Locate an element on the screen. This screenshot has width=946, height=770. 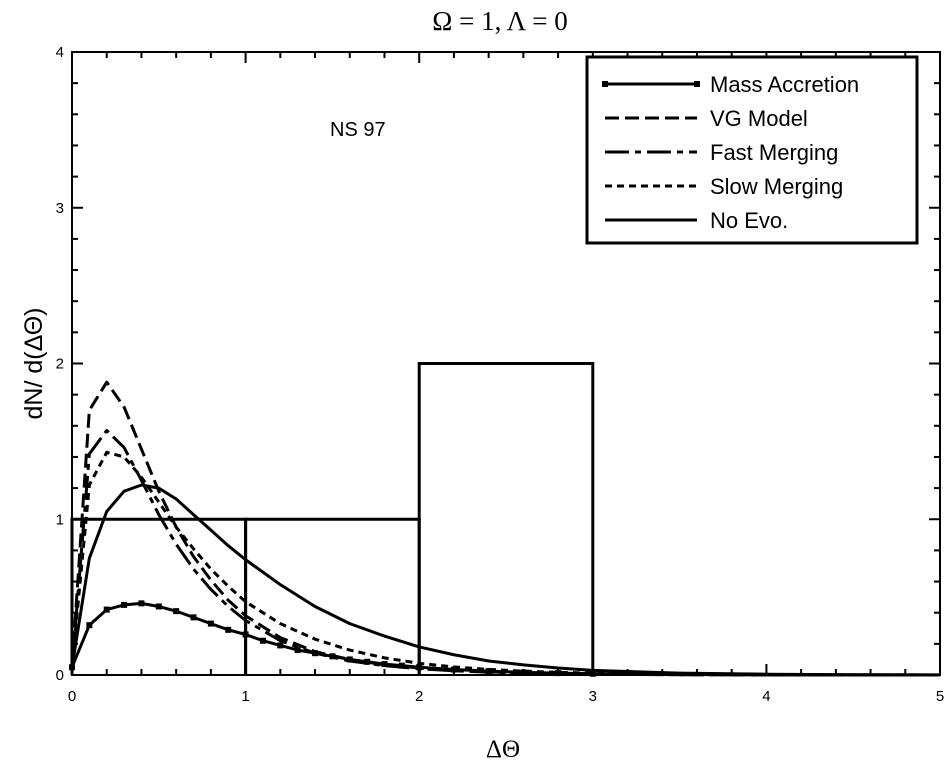
y-tick-label: 3 is located at coordinates (60, 208).